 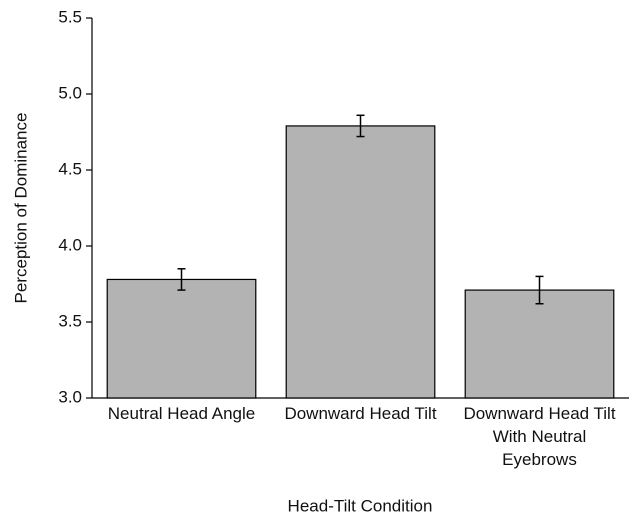 I want to click on x-axis-label: Head-Tilt Condition, so click(x=360, y=505).